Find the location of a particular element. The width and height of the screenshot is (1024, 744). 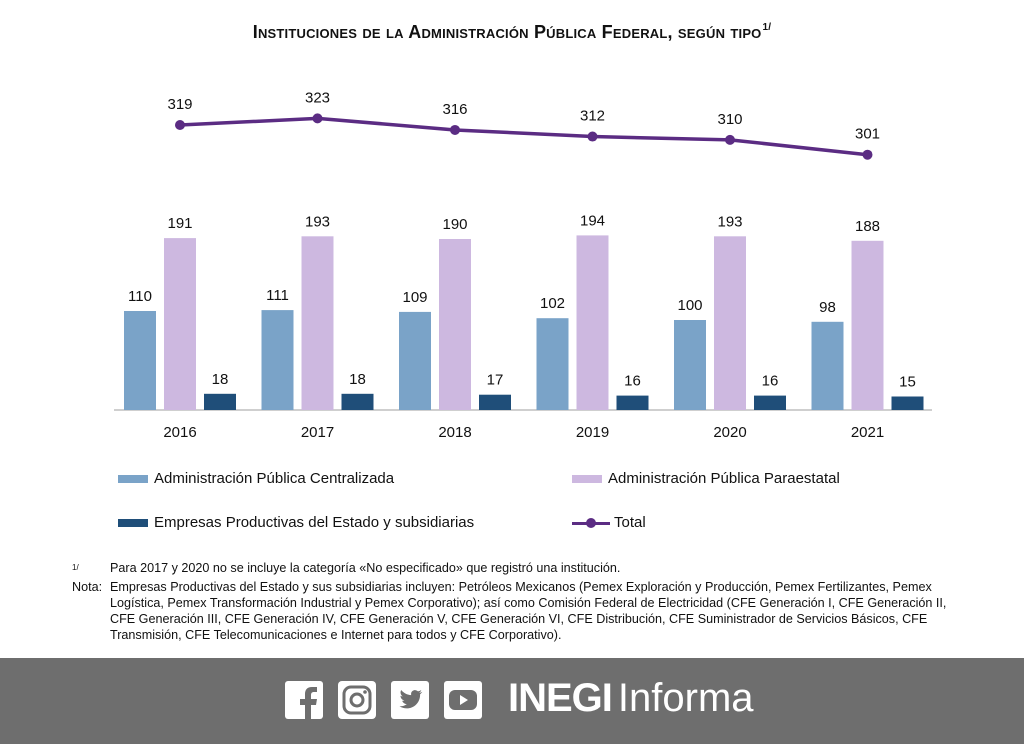

brand-informa: Informa is located at coordinates (685, 698).